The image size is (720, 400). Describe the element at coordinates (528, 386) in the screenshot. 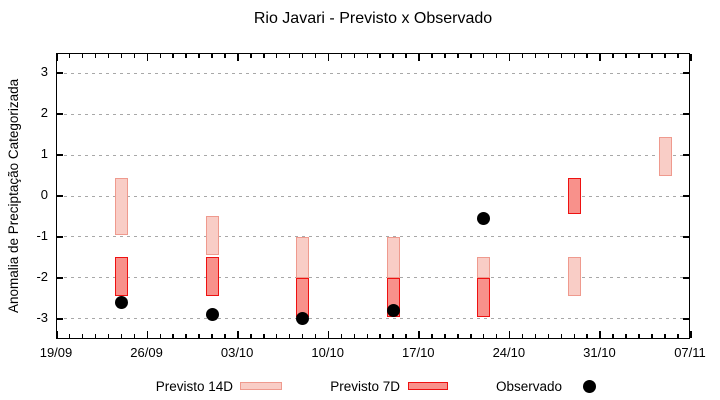

I see `legend-label-observado: Observado` at that location.